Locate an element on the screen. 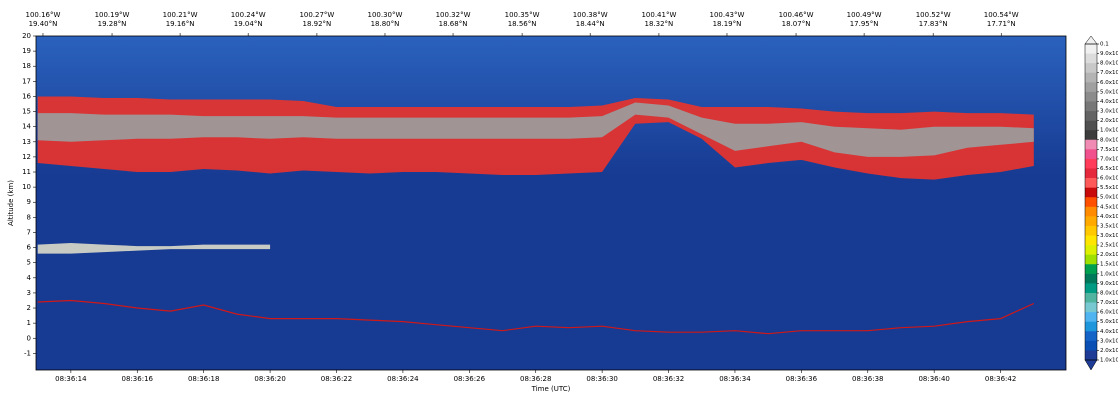 Image resolution: width=1118 pixels, height=399 pixels. top-lon-label: 100.49°W is located at coordinates (864, 15).